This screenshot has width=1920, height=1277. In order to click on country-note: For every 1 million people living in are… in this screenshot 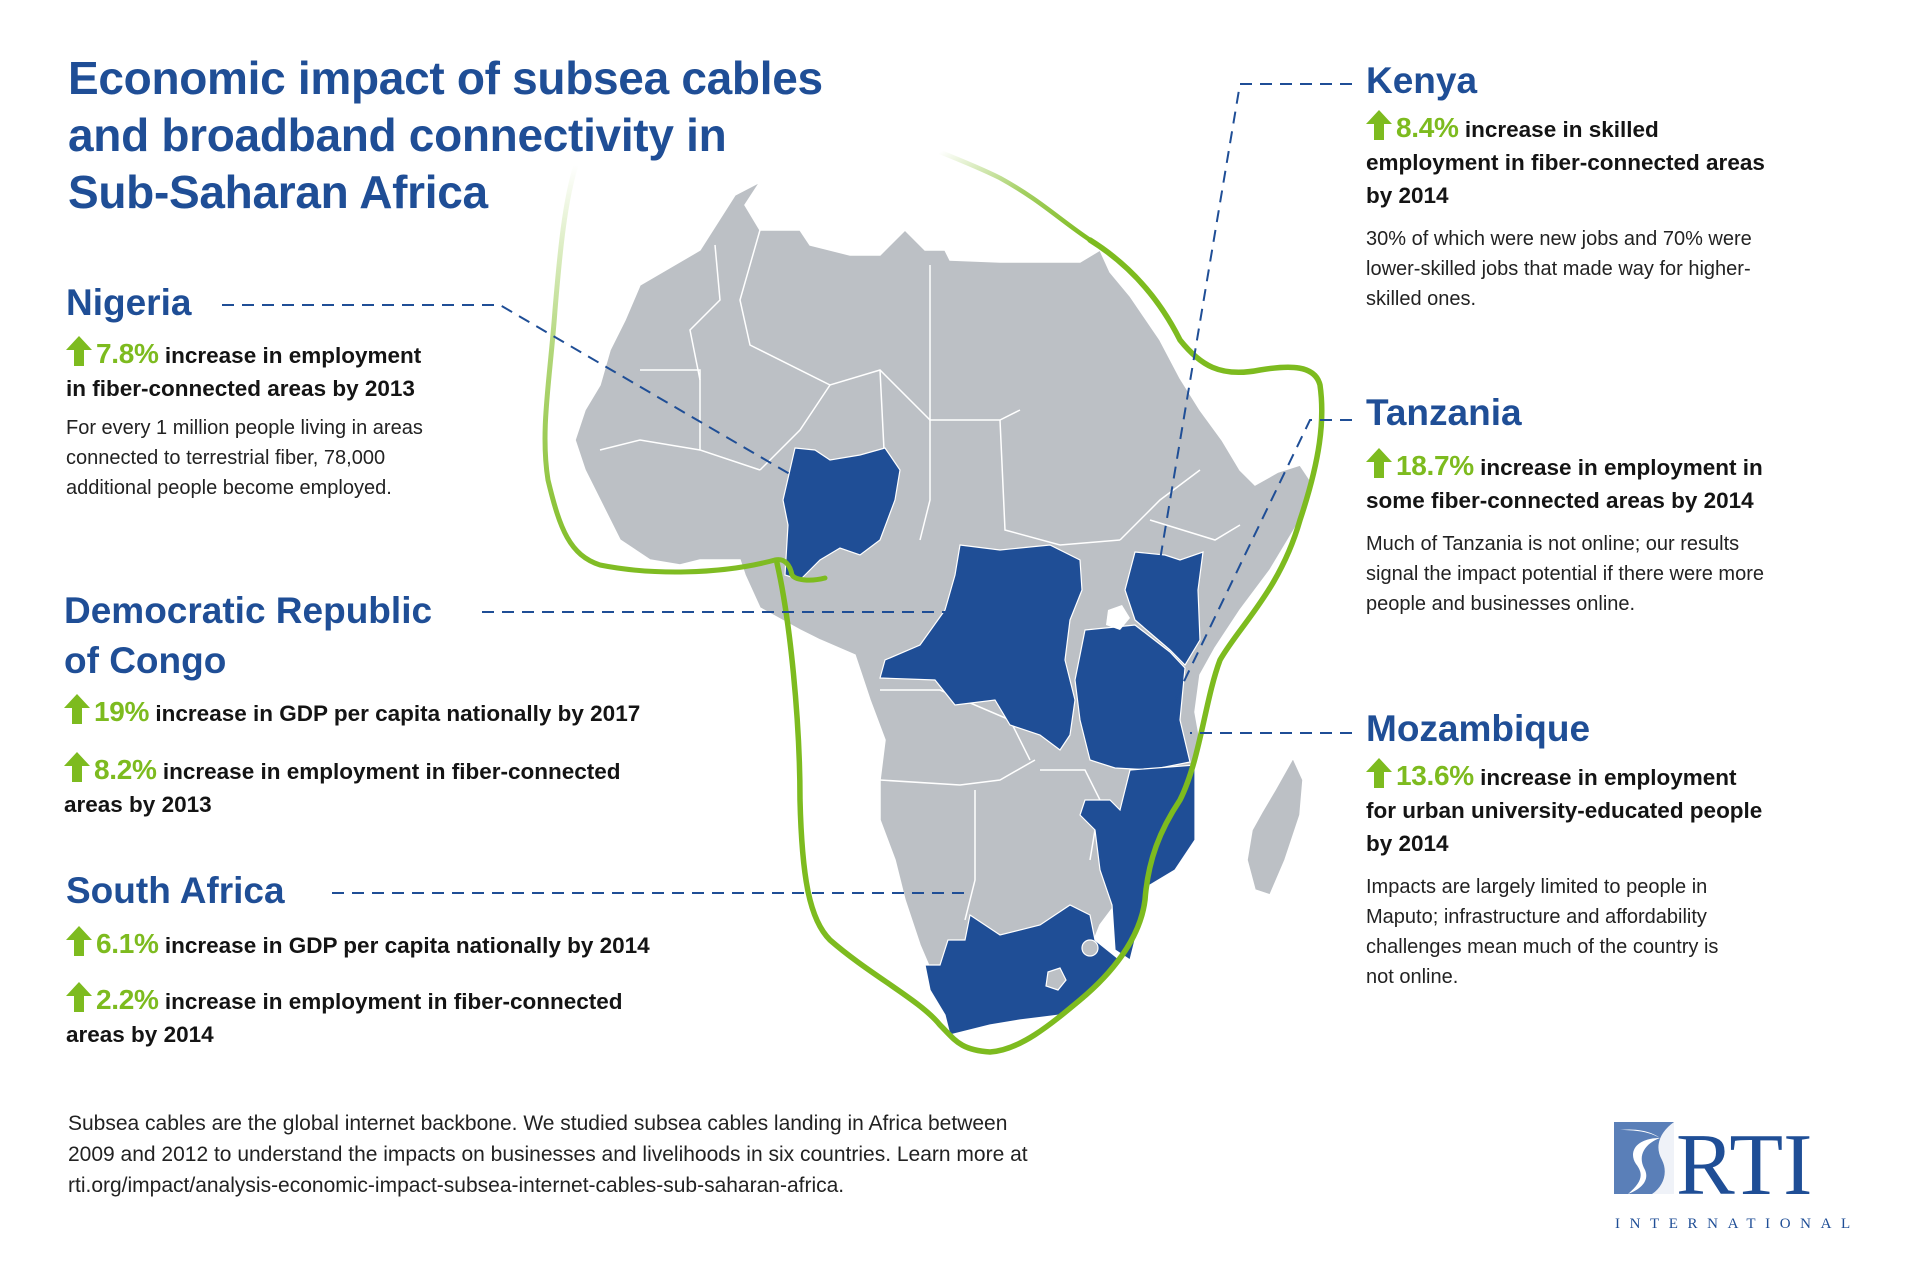, I will do `click(286, 458)`.